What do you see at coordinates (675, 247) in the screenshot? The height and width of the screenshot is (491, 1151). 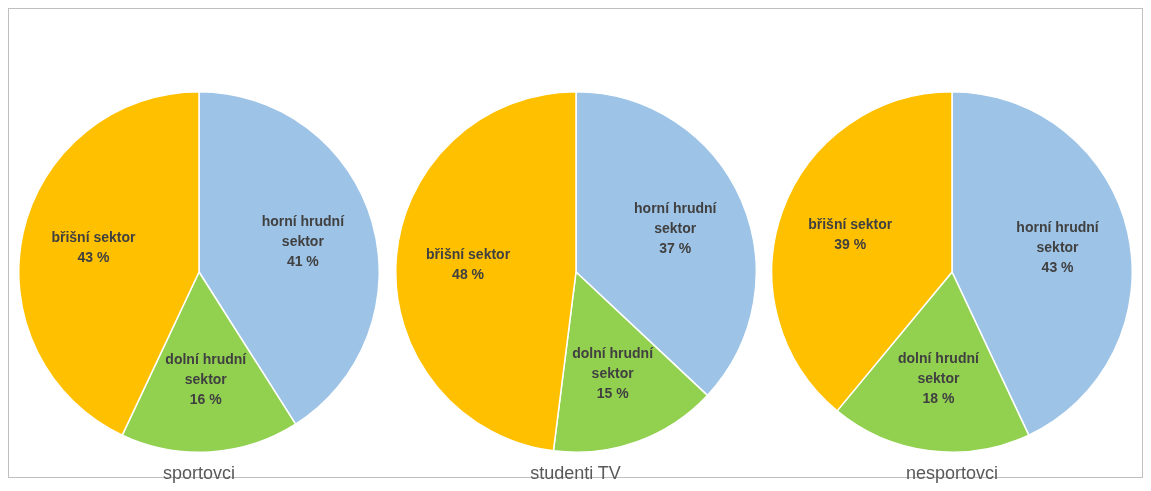 I see `data-label: 37 %` at bounding box center [675, 247].